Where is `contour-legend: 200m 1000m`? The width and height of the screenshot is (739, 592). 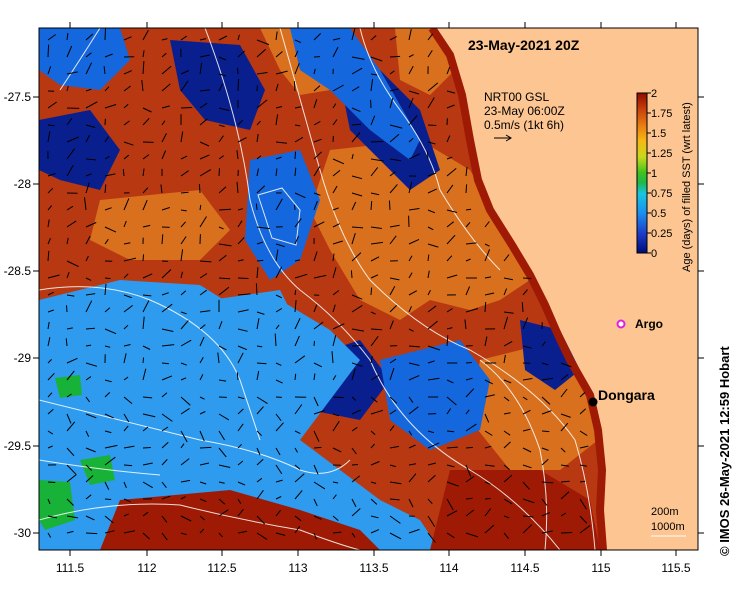 contour-legend: 200m 1000m is located at coordinates (668, 521).